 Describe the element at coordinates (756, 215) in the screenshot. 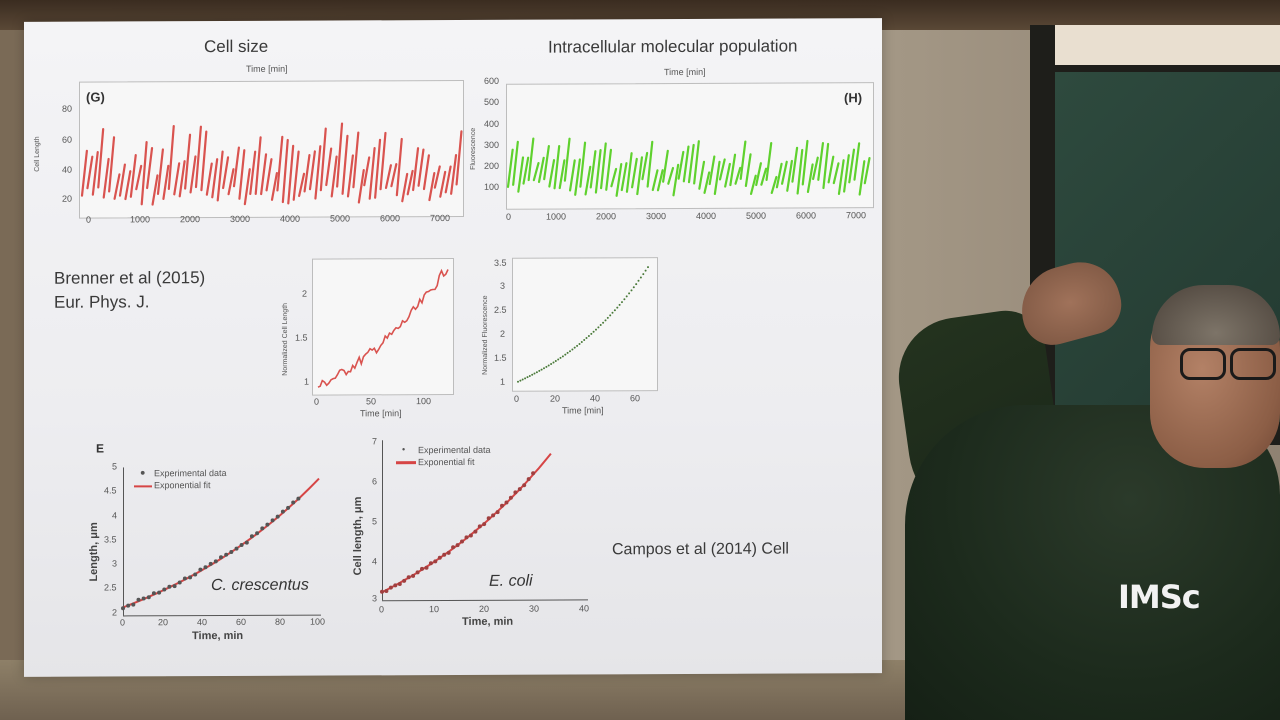

I see `panel-h-xtick: 5000` at that location.